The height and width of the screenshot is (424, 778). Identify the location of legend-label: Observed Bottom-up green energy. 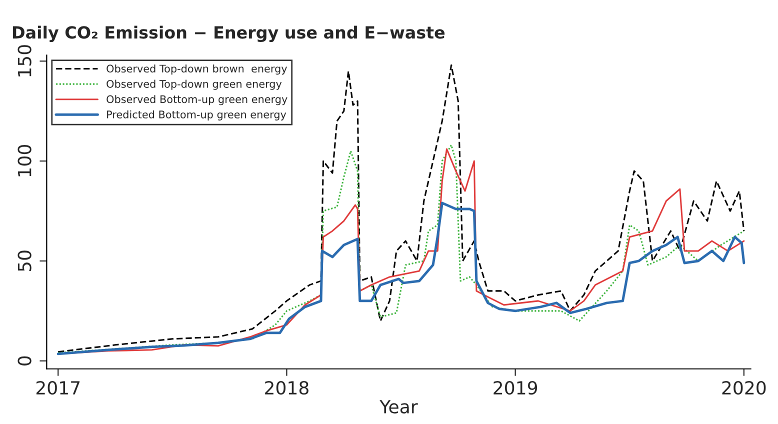
(197, 100).